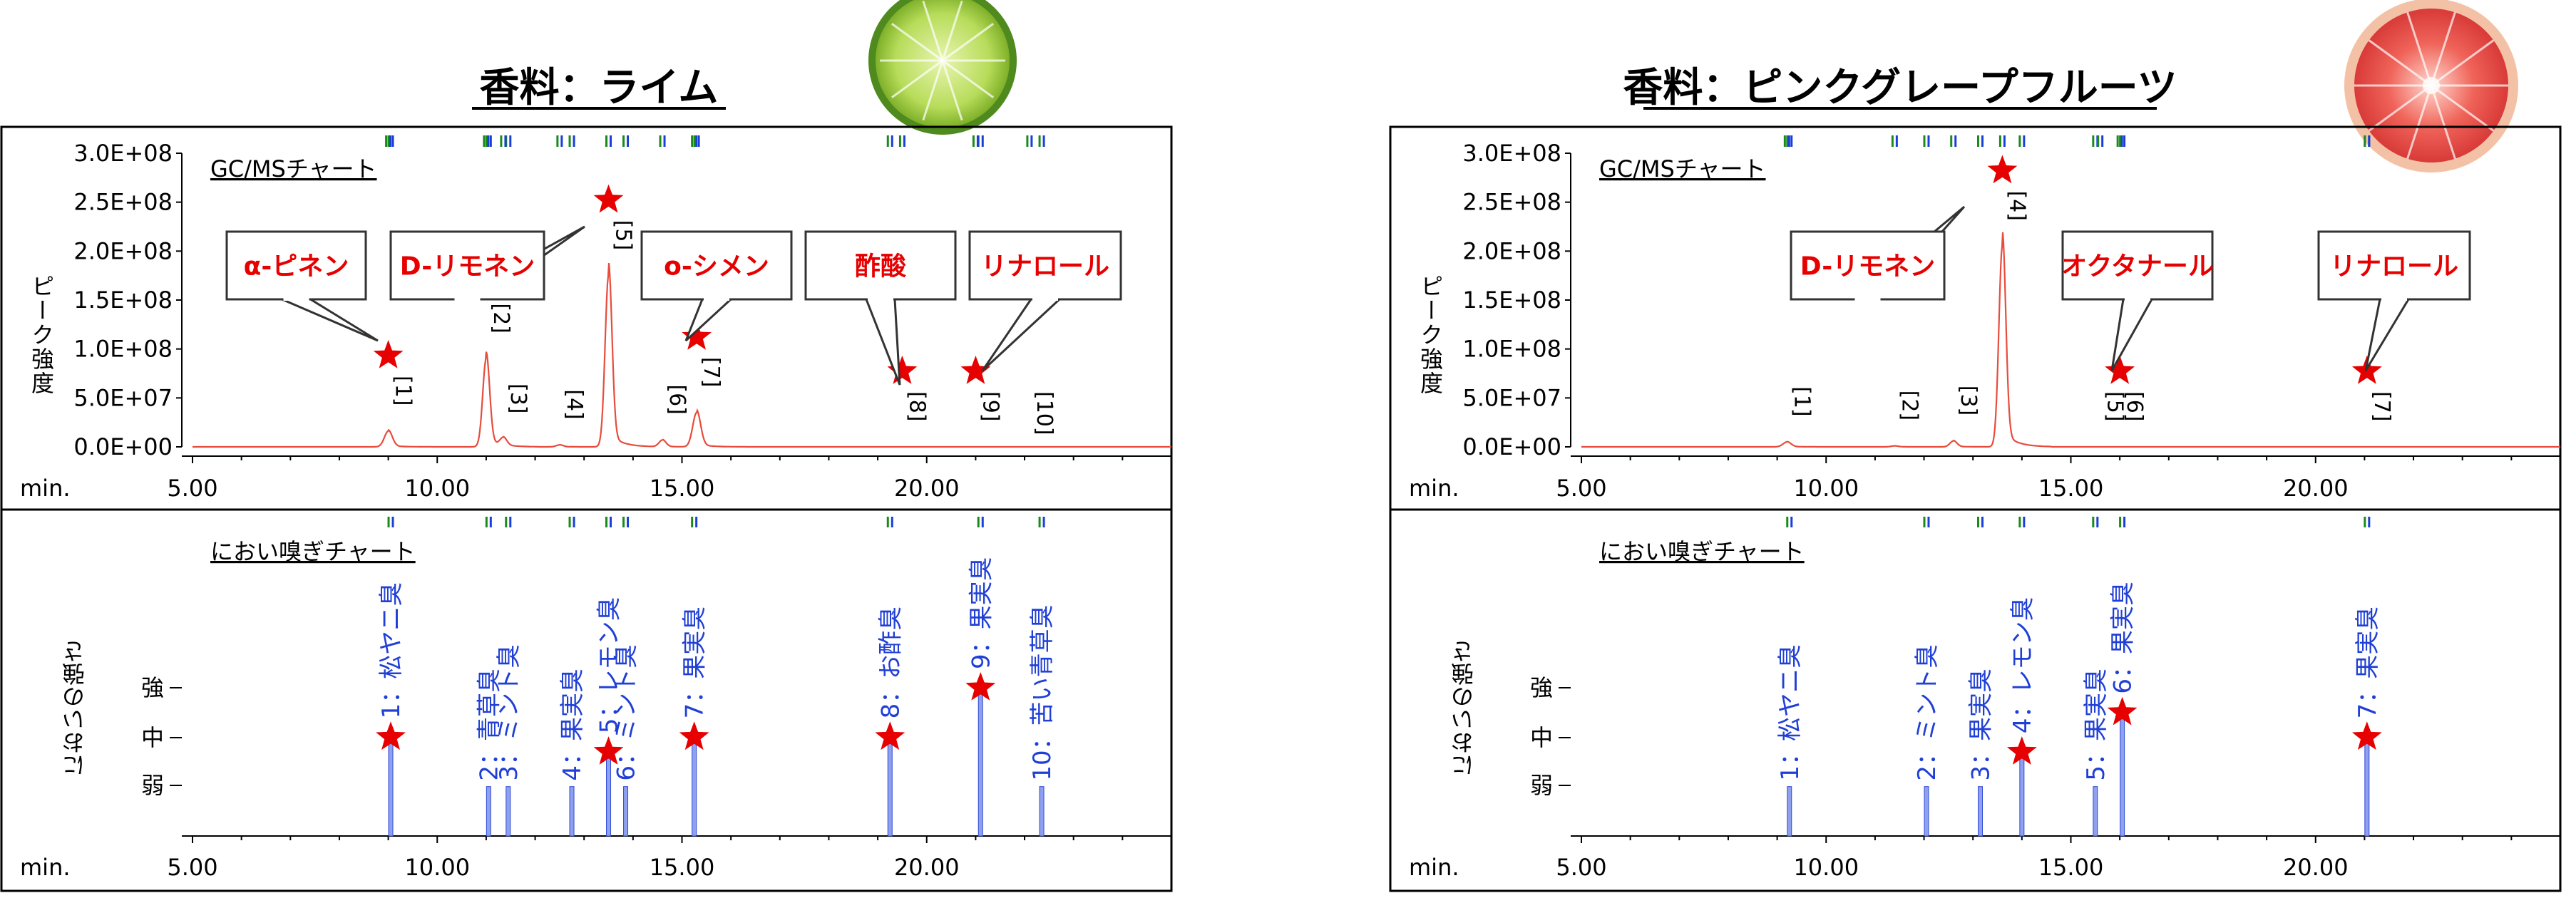  I want to click on gc-x-tick-label: 15.00, so click(682, 488).